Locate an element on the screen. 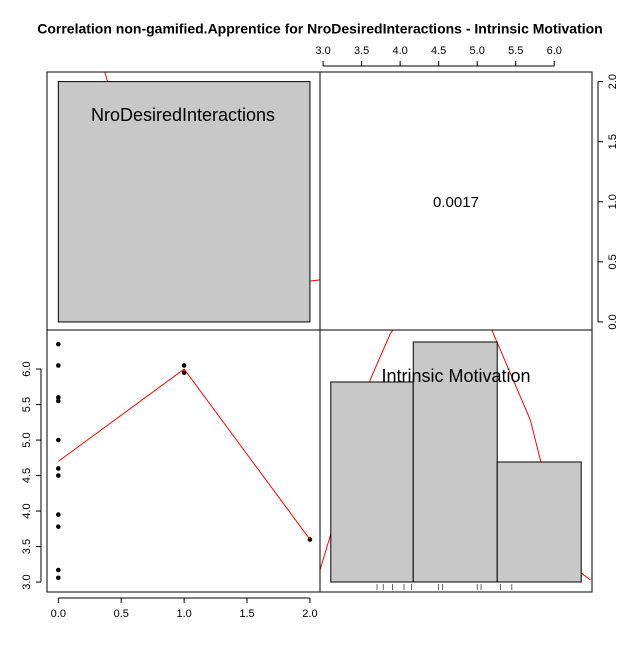 This screenshot has width=640, height=645. variable-label: Intrinsic Motivation is located at coordinates (455, 376).